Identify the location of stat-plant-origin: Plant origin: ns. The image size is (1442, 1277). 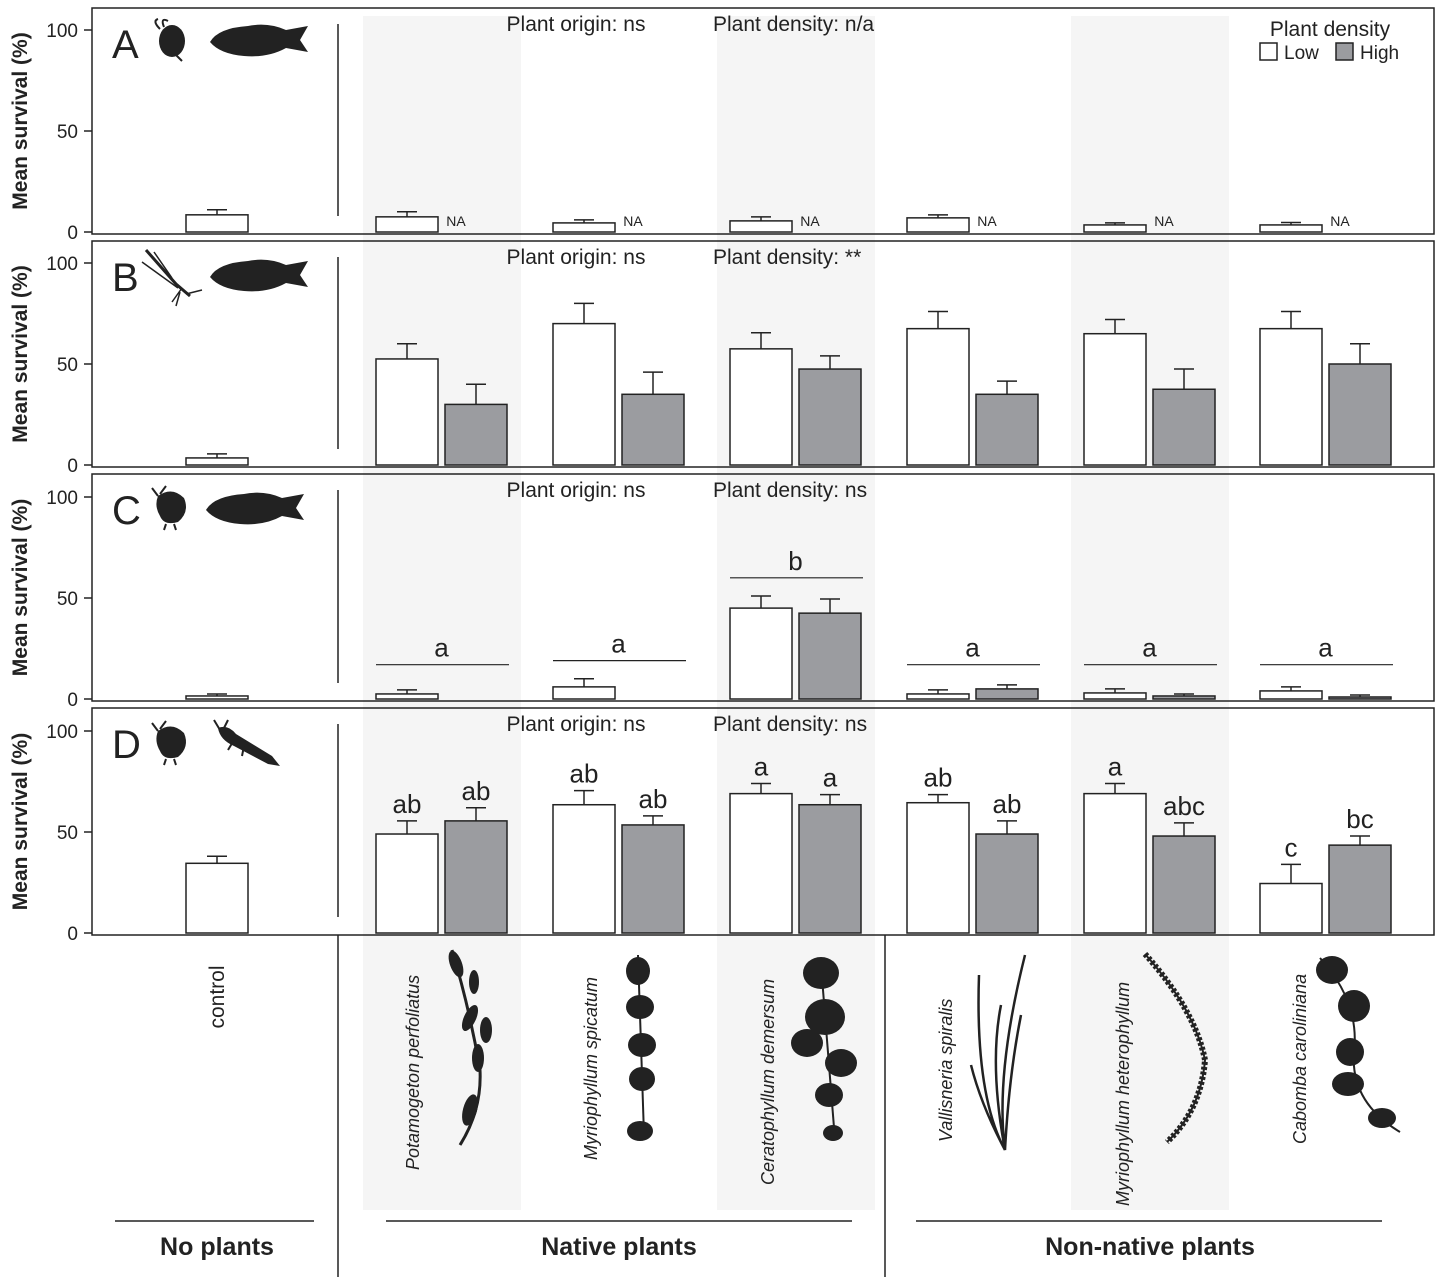
(576, 257).